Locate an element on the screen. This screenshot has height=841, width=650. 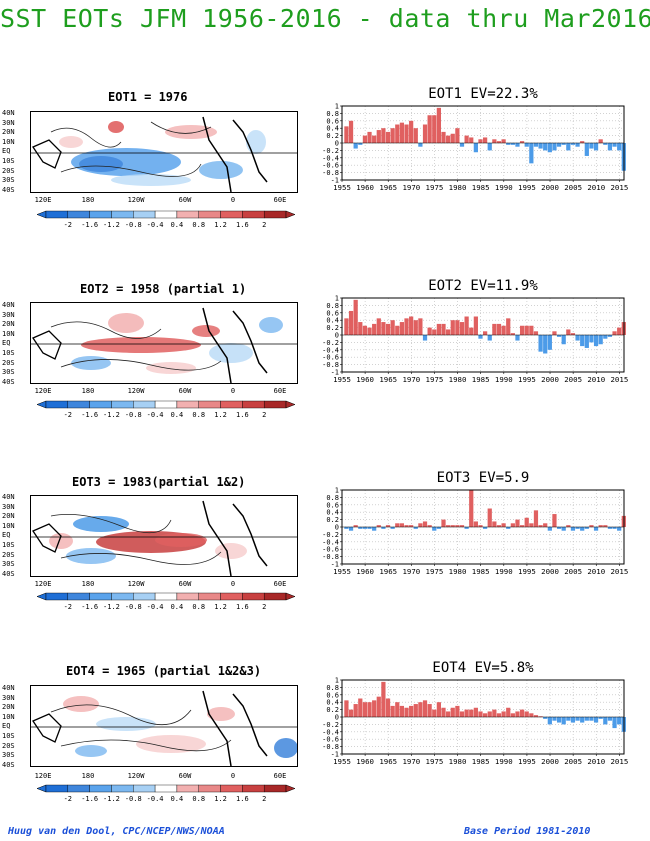
lat-axis-labels: 40N 30N 20N 10N EQ 10S 20S 30S 40S is located at coordinates (15, 727).